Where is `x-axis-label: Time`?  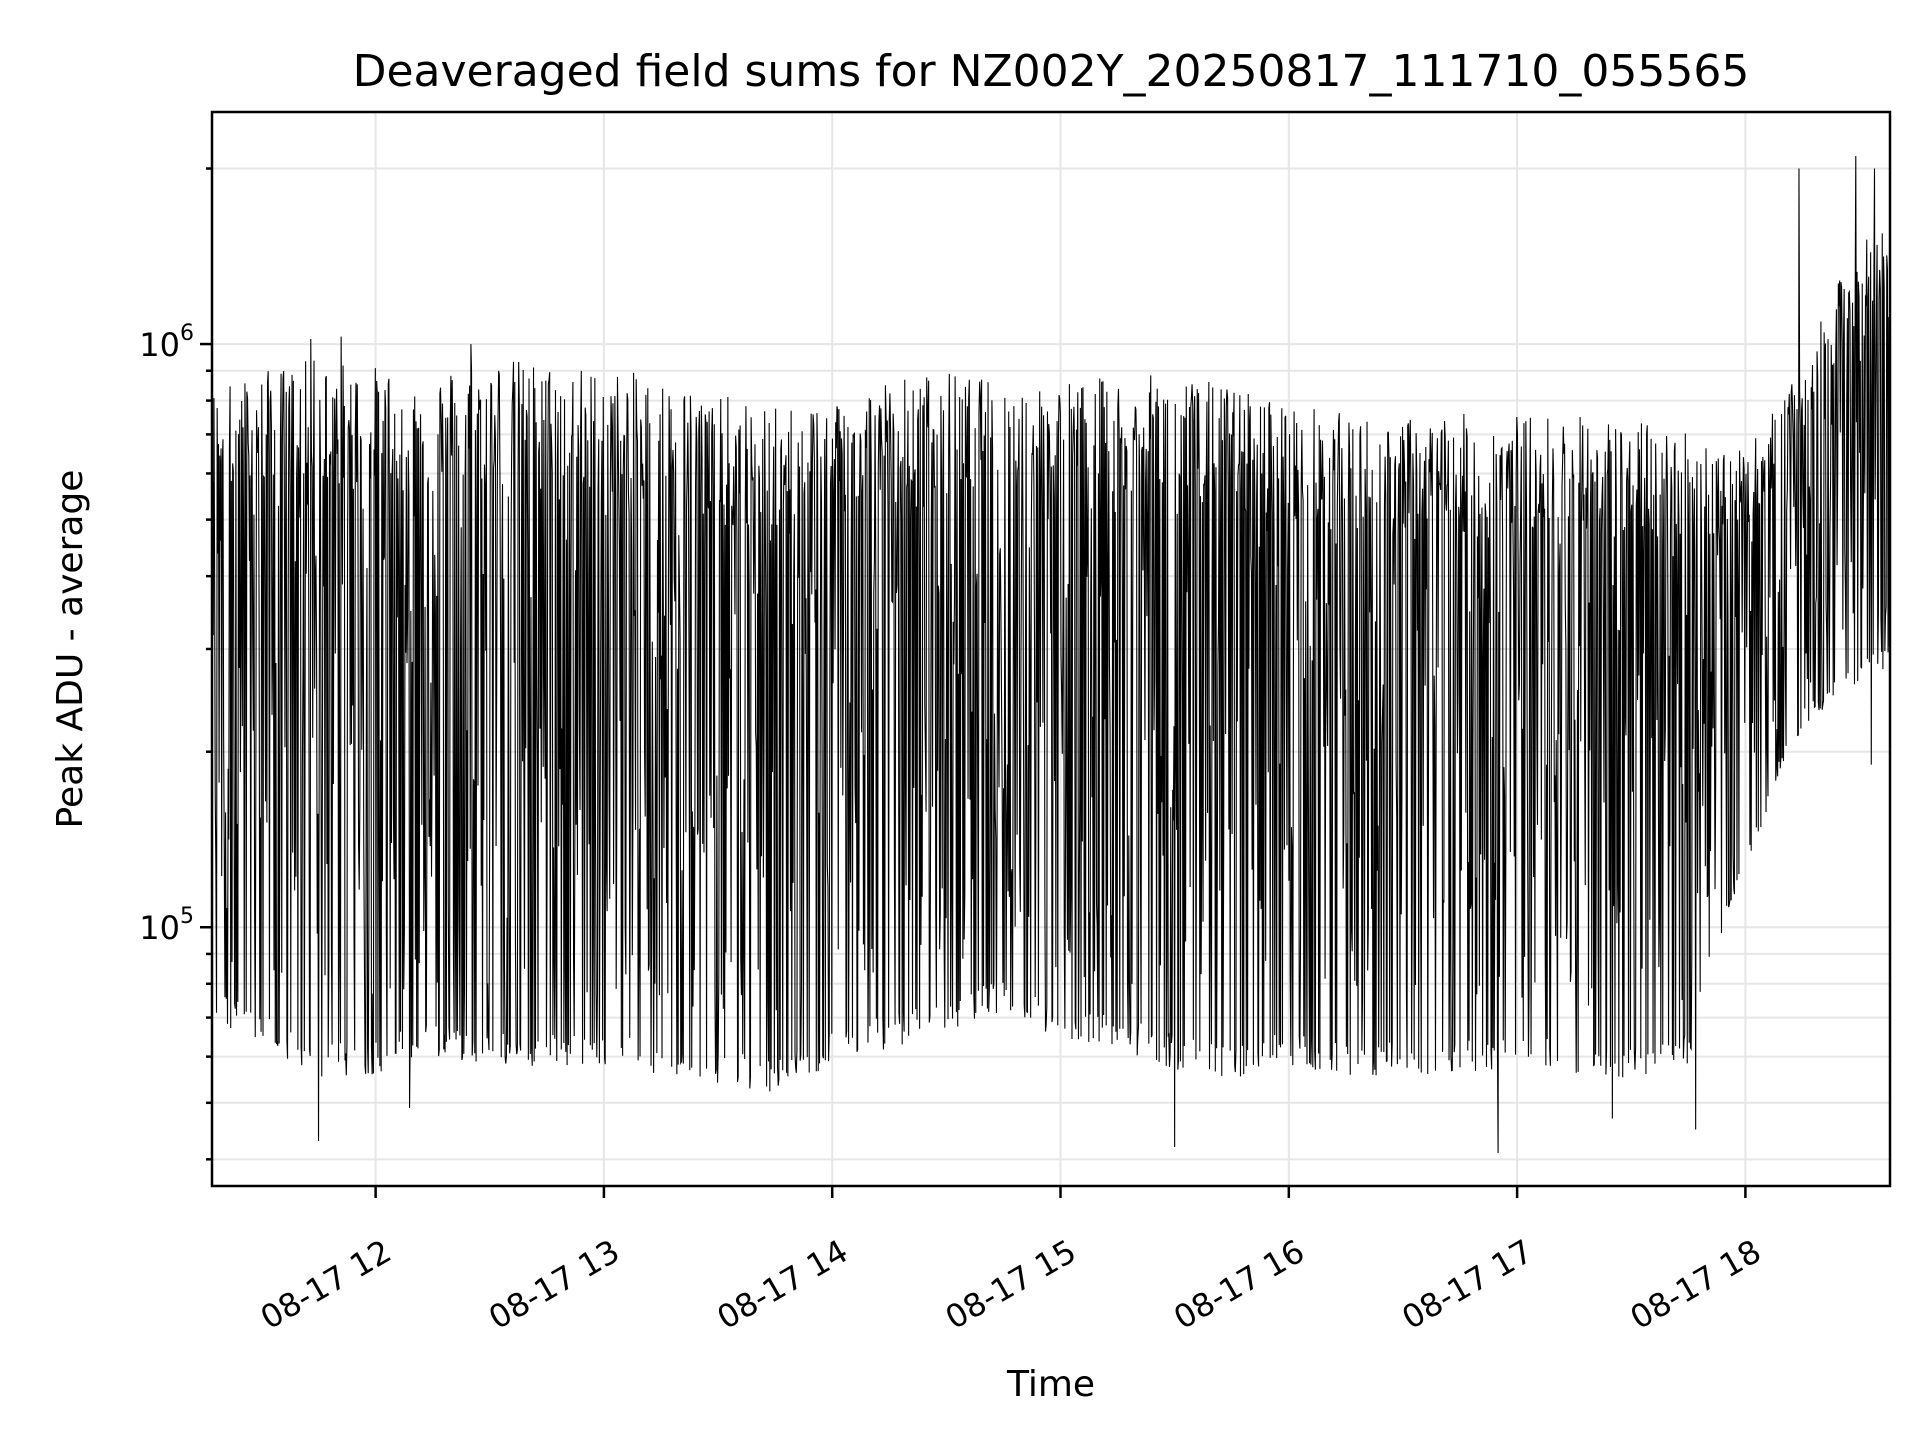 x-axis-label: Time is located at coordinates (1050, 1384).